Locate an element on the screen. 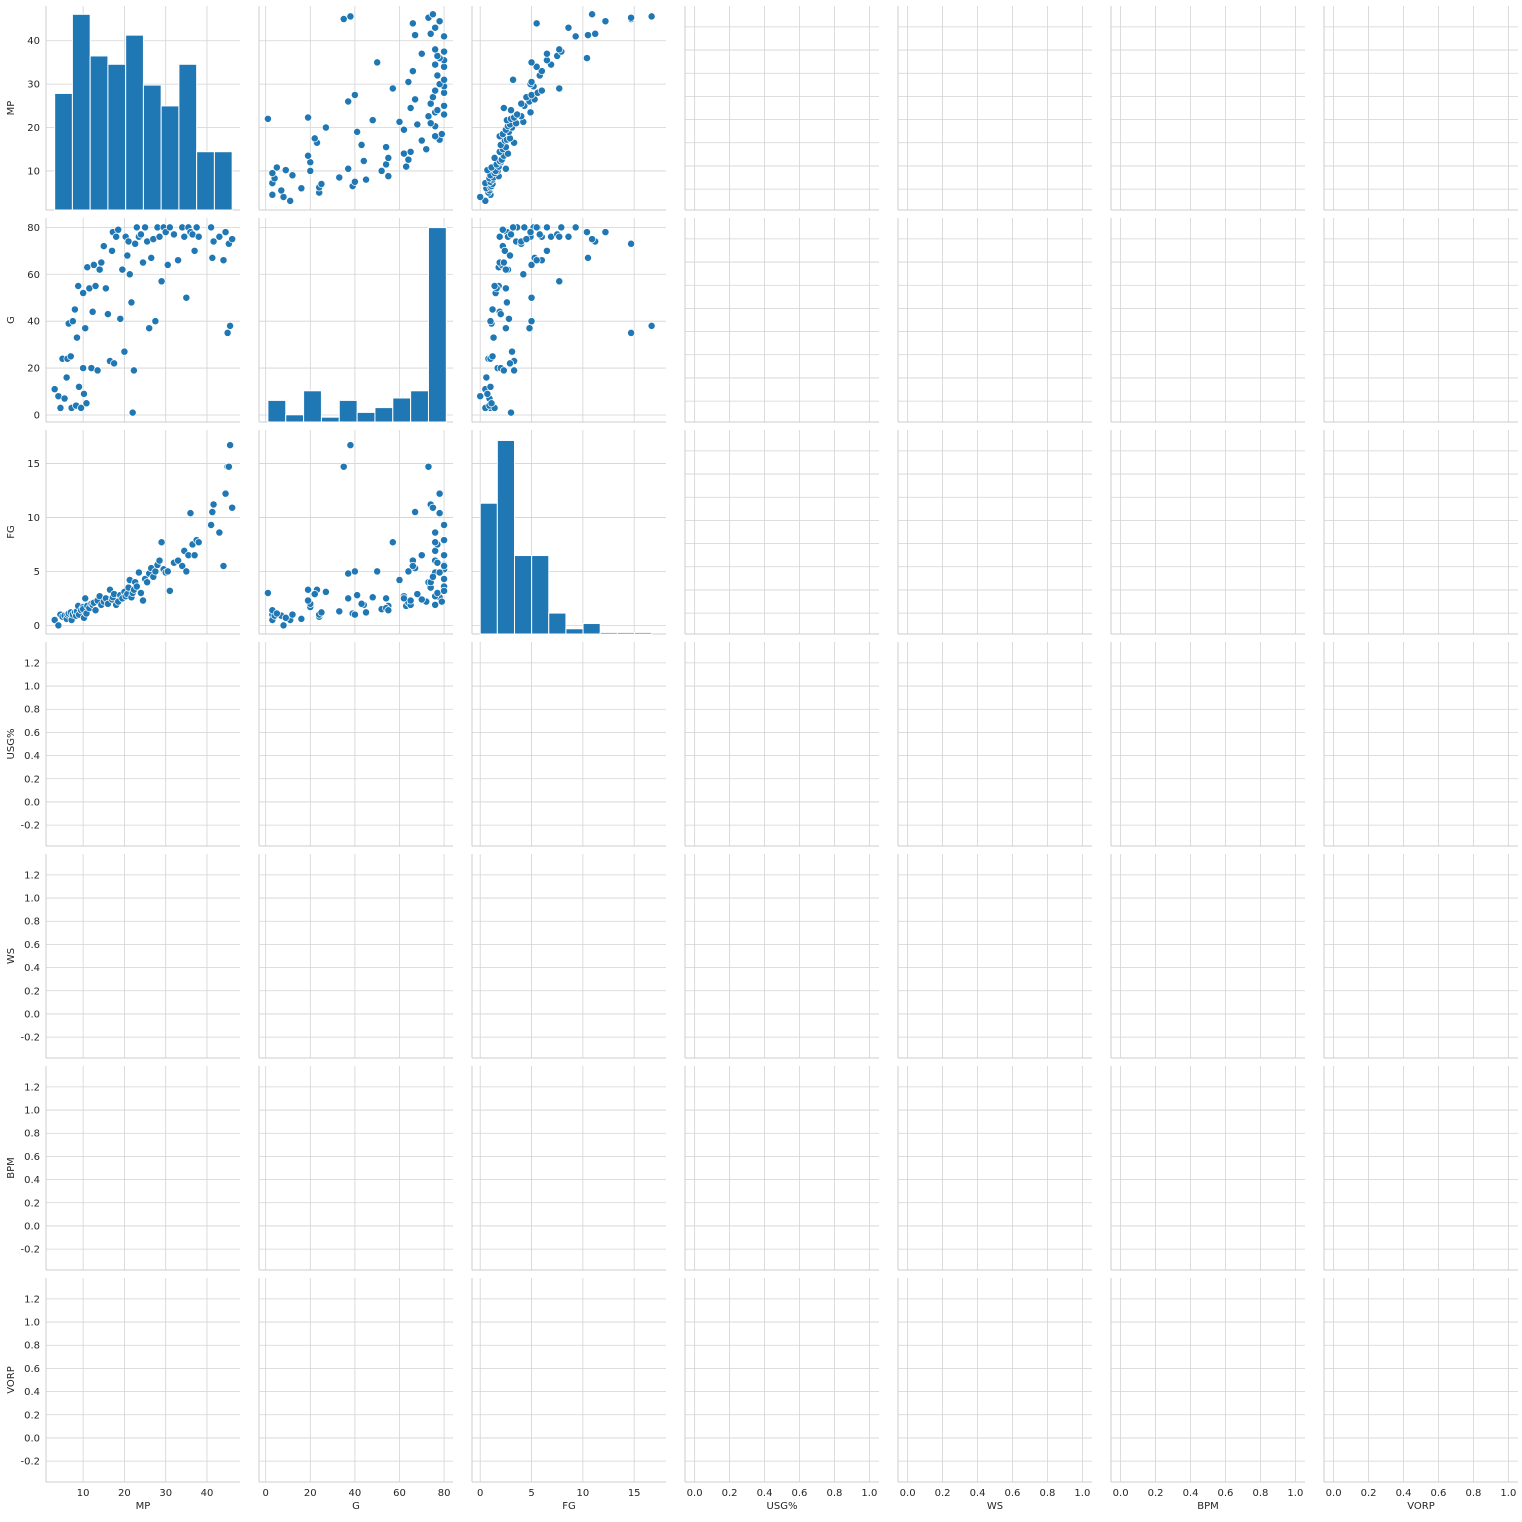 The image size is (1522, 1522). y-tick-label: 0 is located at coordinates (37, 415).